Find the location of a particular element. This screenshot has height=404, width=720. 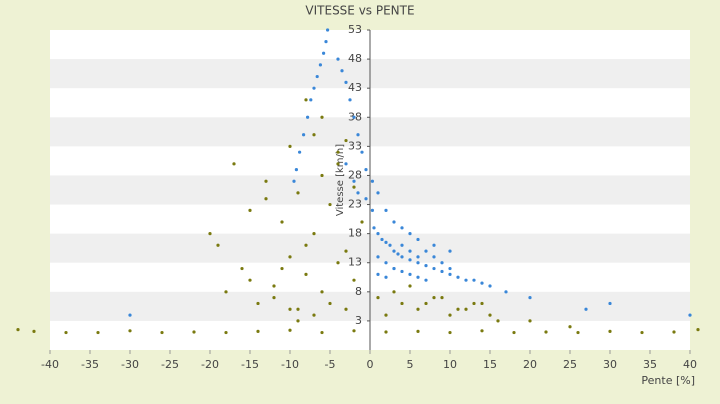

y-tick-label: 13 is located at coordinates (355, 262).